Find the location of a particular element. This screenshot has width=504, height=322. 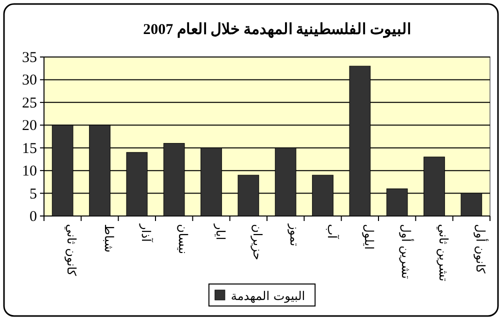

x-tick-label: شباط is located at coordinates (109, 238).